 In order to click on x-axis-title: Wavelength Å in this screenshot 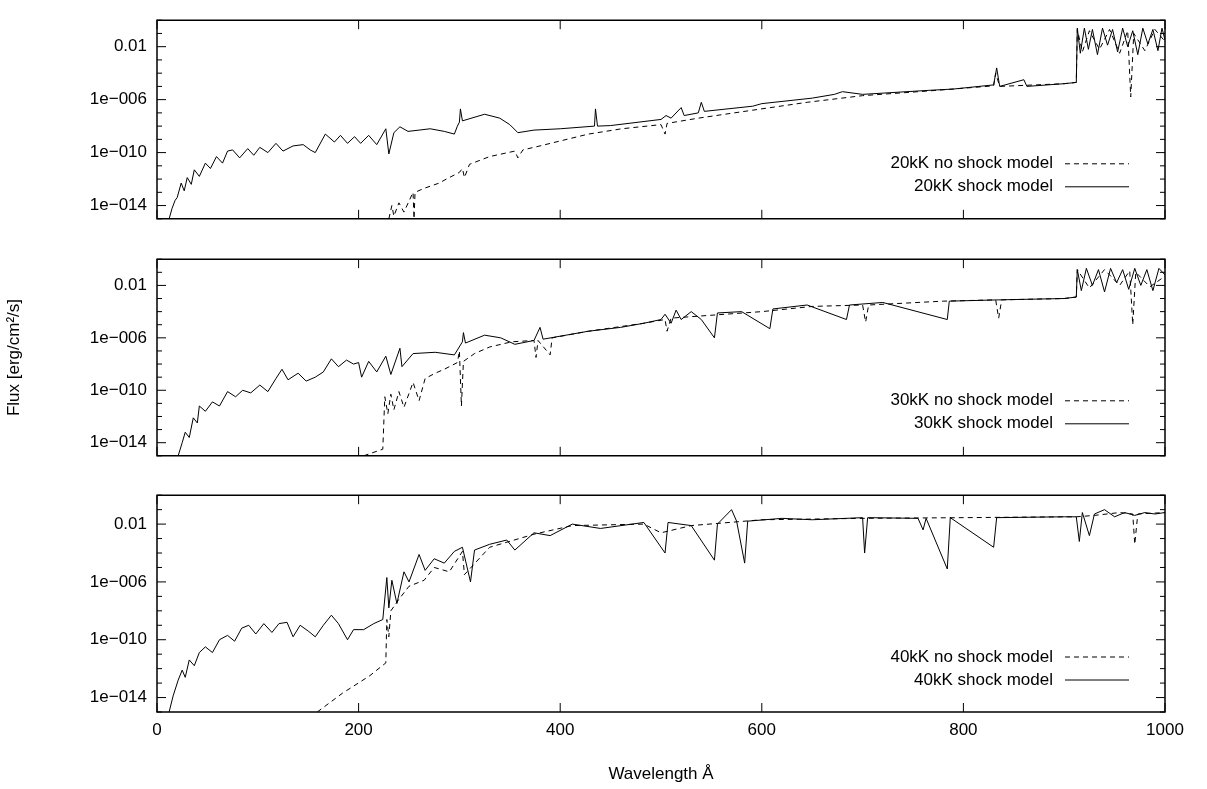, I will do `click(661, 774)`.